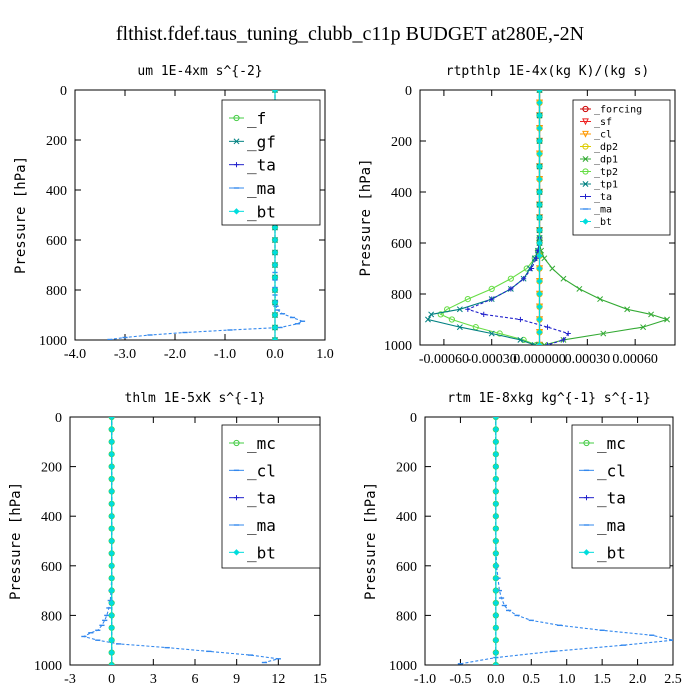 This screenshot has height=700, width=700. Describe the element at coordinates (125, 354) in the screenshot. I see `x-tick-label: -3.0` at that location.